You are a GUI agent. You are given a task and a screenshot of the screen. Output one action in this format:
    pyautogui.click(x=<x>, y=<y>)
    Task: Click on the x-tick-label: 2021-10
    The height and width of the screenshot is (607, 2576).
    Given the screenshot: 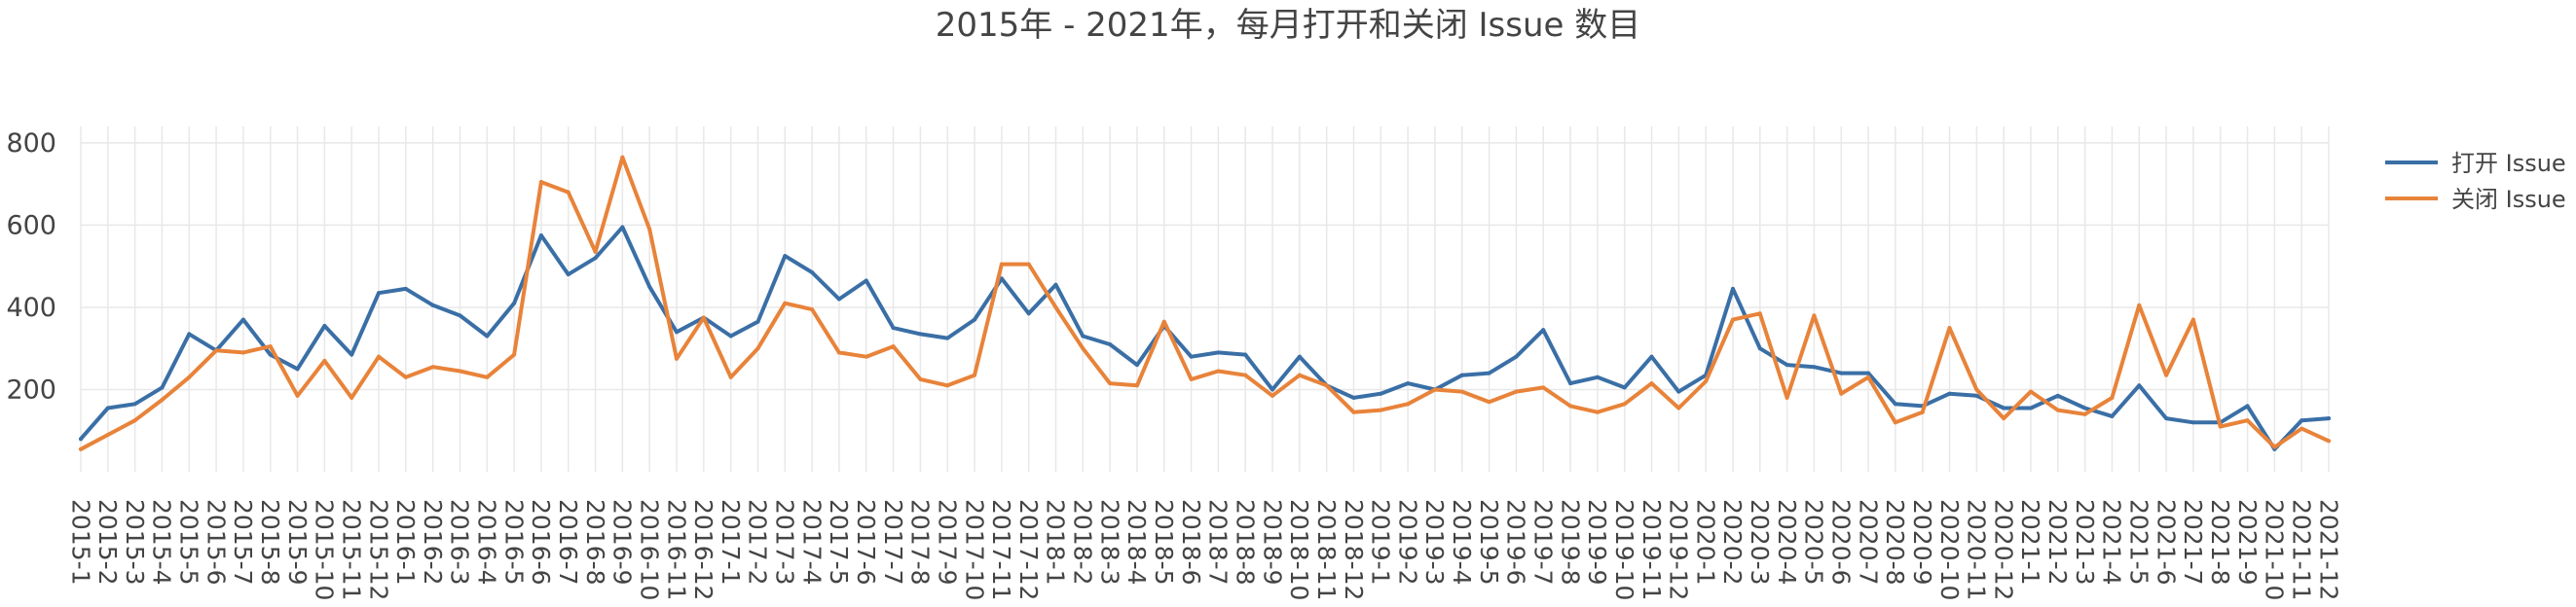 What is the action you would take?
    pyautogui.click(x=2275, y=549)
    